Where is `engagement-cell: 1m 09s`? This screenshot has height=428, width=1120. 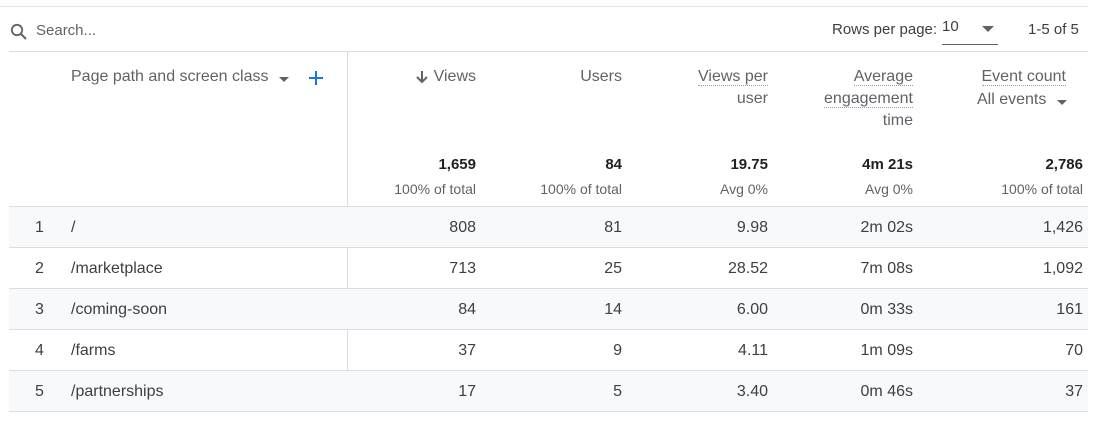 engagement-cell: 1m 09s is located at coordinates (886, 350).